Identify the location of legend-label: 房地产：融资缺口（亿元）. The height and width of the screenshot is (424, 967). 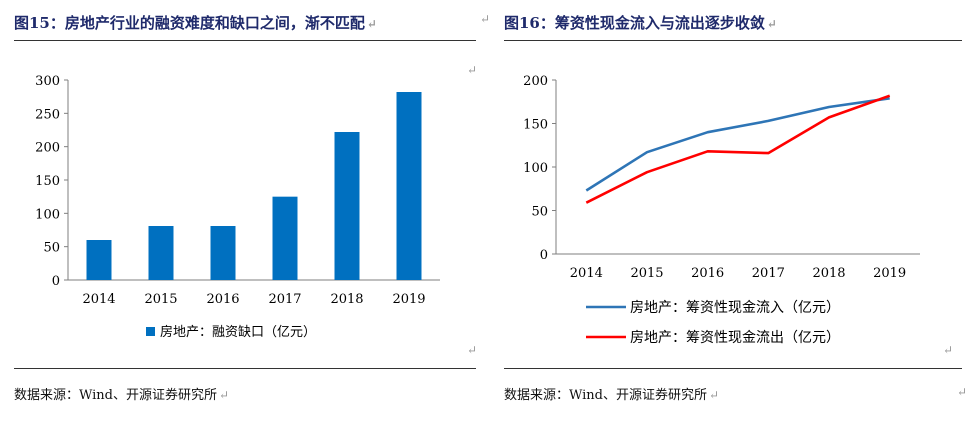
(238, 332).